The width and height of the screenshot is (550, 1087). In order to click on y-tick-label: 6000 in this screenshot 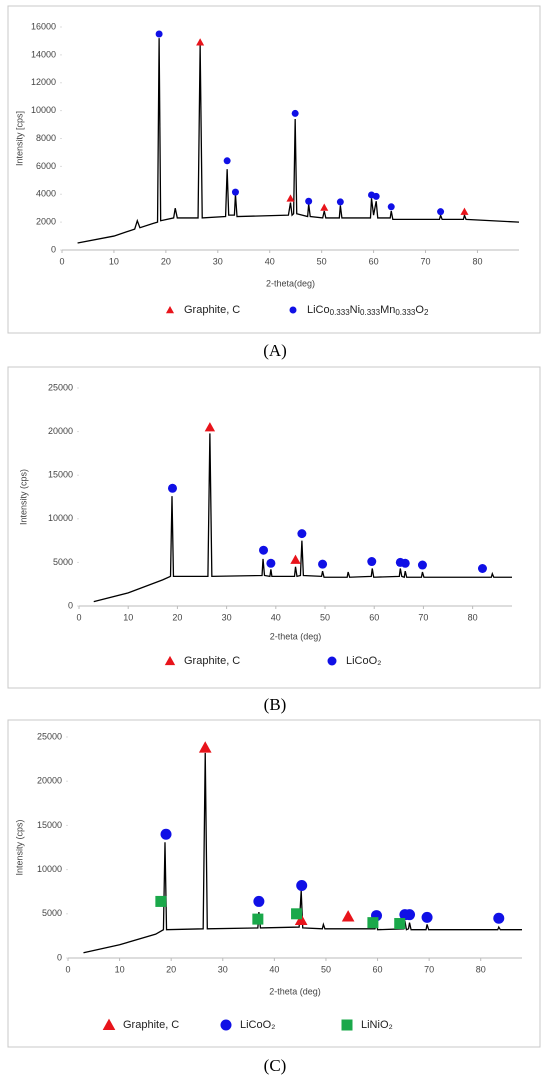, I will do `click(46, 166)`.